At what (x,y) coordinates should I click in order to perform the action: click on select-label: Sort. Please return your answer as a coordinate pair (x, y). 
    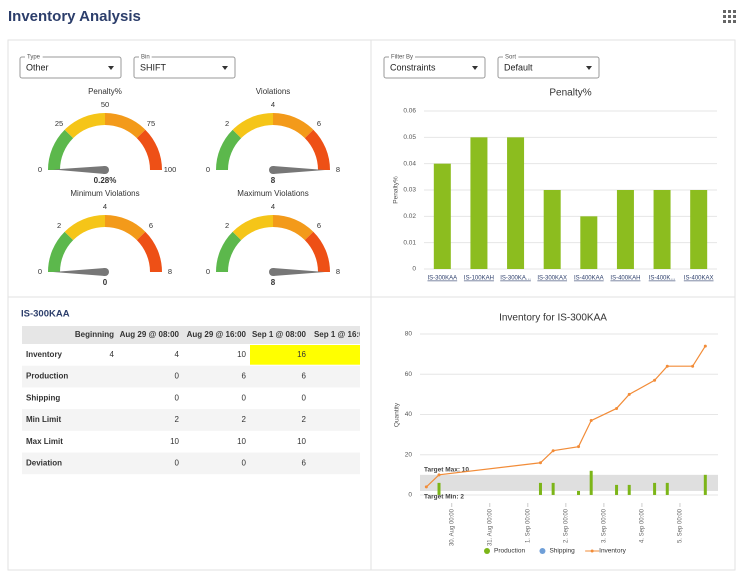
    Looking at the image, I should click on (510, 58).